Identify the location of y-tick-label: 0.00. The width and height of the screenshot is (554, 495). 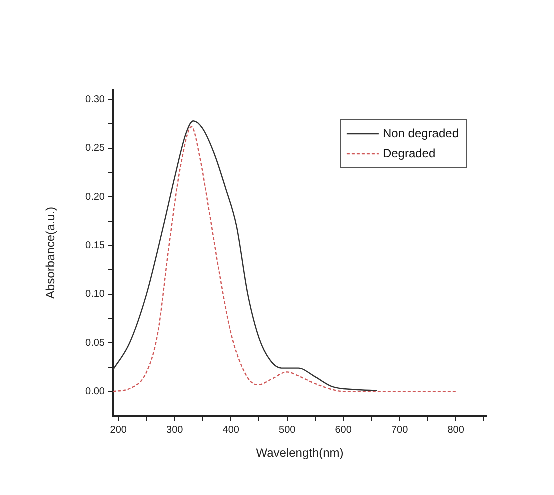
(96, 392).